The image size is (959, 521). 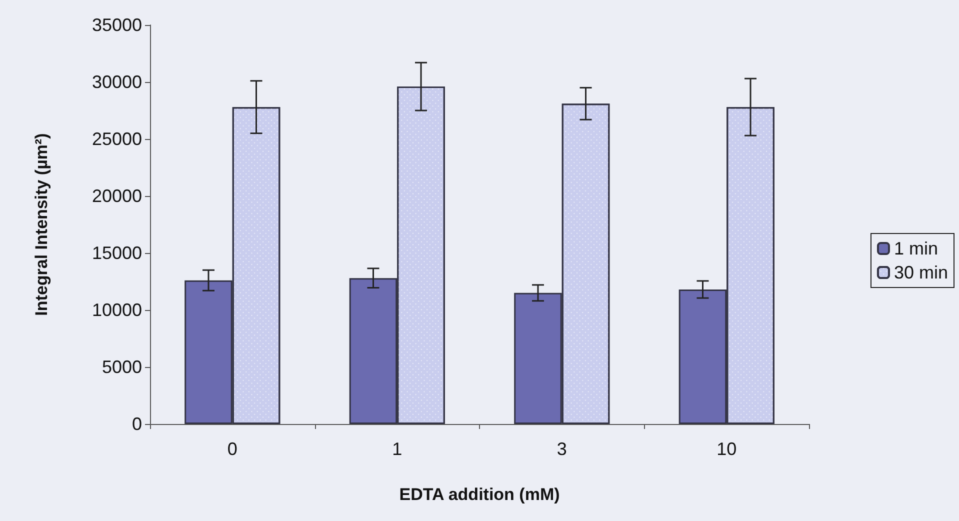 I want to click on x-tick-label: 1, so click(x=397, y=449).